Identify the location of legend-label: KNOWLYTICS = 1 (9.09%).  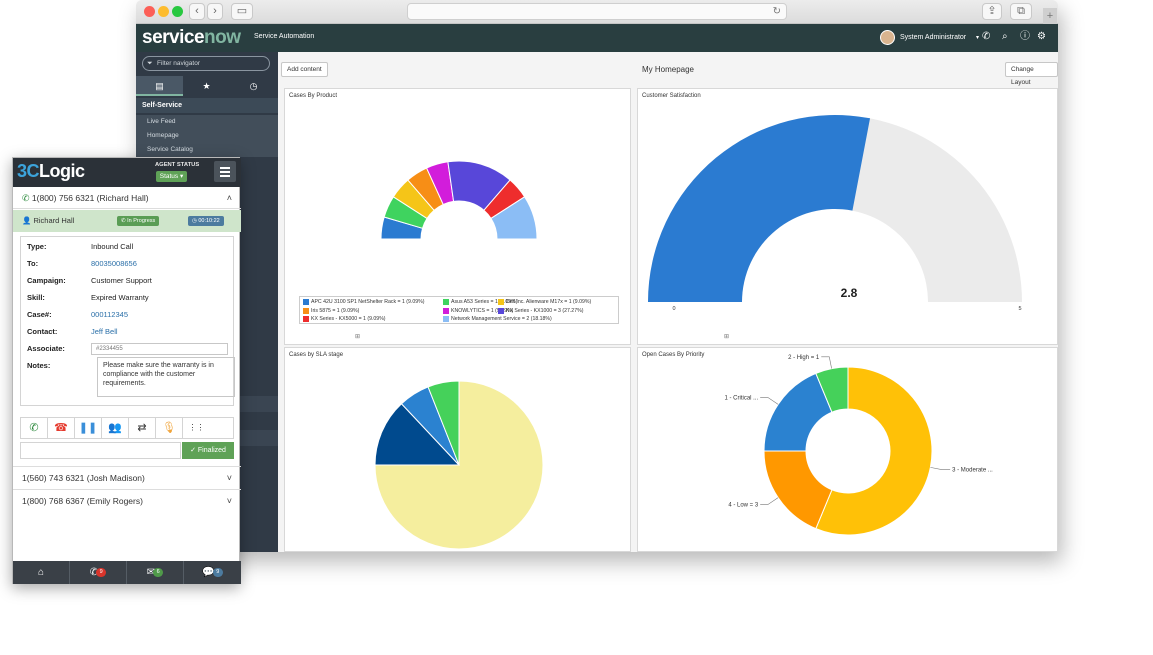
(482, 310).